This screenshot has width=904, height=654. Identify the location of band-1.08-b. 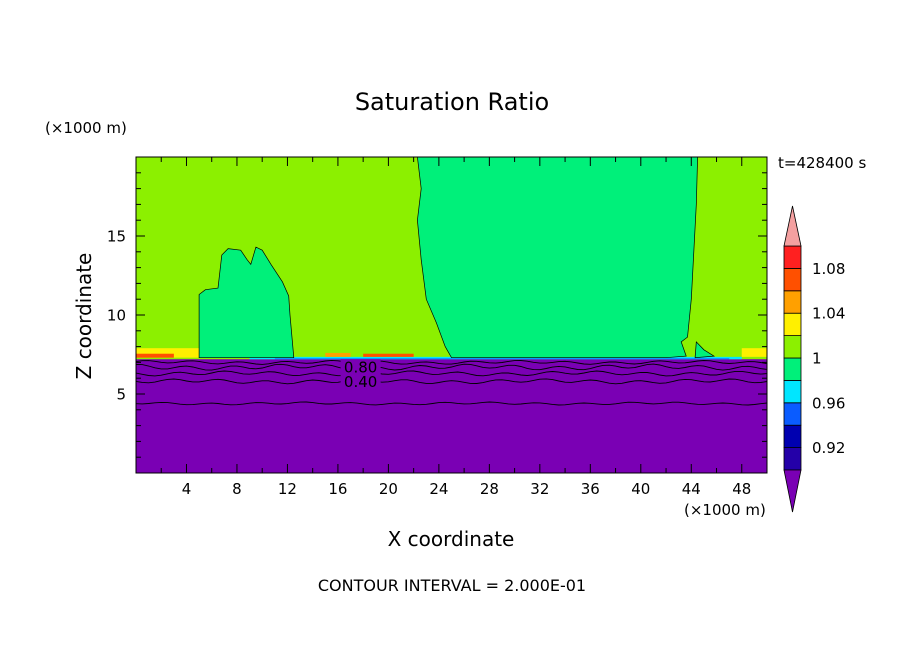
(388, 355).